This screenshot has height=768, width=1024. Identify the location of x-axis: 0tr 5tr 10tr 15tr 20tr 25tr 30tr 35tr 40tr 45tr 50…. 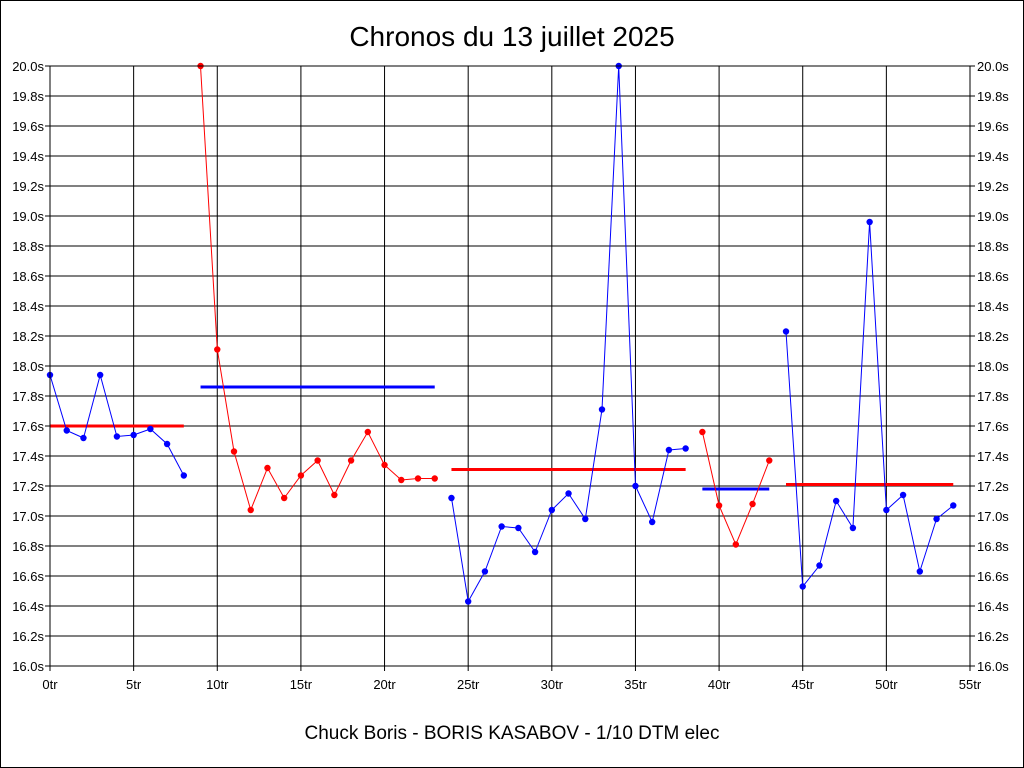
(512, 679).